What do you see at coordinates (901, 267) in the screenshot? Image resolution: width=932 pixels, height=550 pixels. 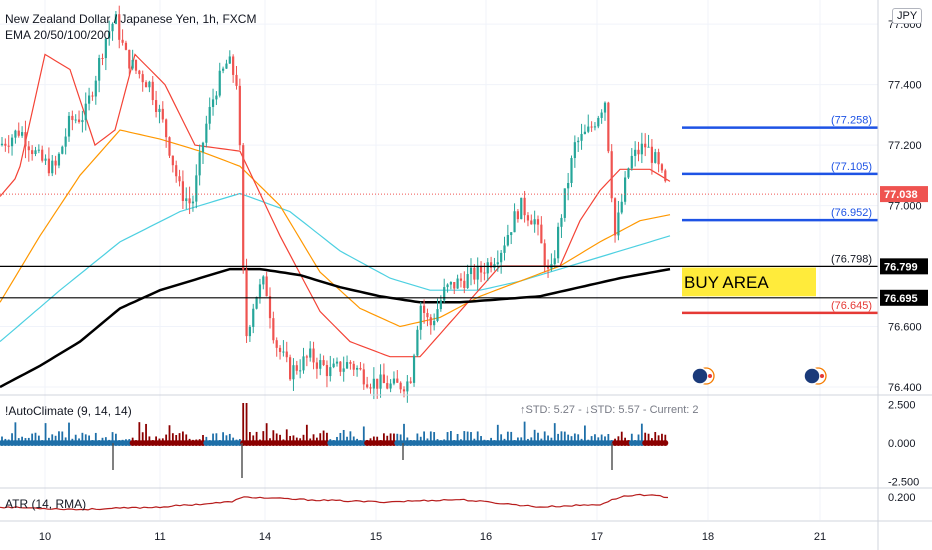 I see `price-badge-label: 76.799` at bounding box center [901, 267].